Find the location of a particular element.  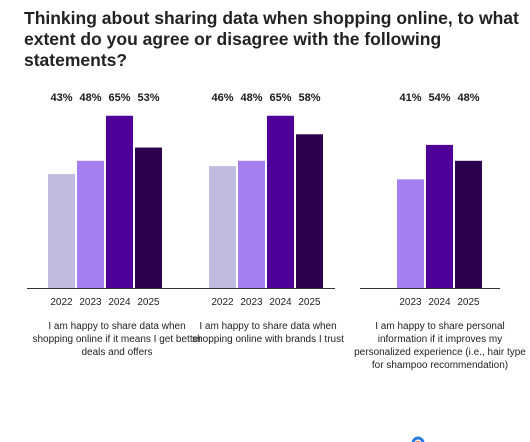

tick-label-g3-2023: 2023 is located at coordinates (410, 302).